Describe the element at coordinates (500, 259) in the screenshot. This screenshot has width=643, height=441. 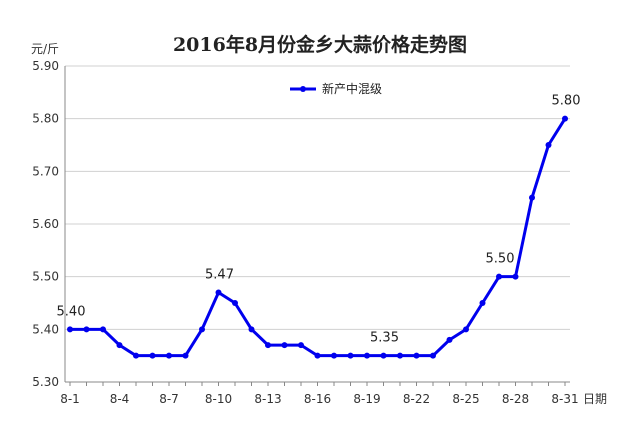
I see `data-label: 5.50` at that location.